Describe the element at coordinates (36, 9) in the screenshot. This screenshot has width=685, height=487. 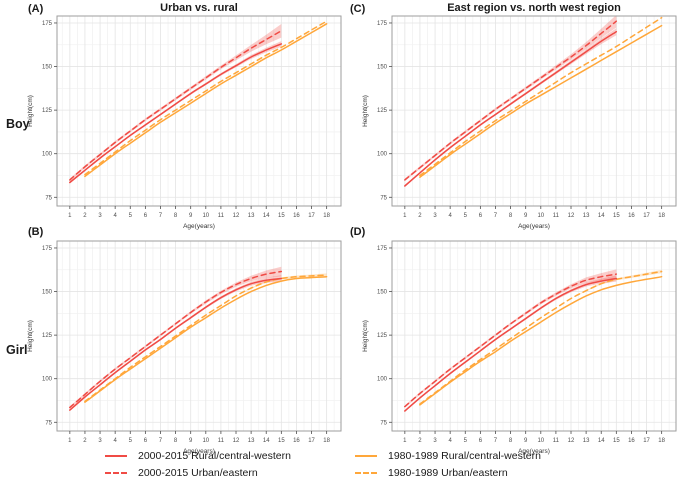
I see `panel-label-a: (A)` at that location.